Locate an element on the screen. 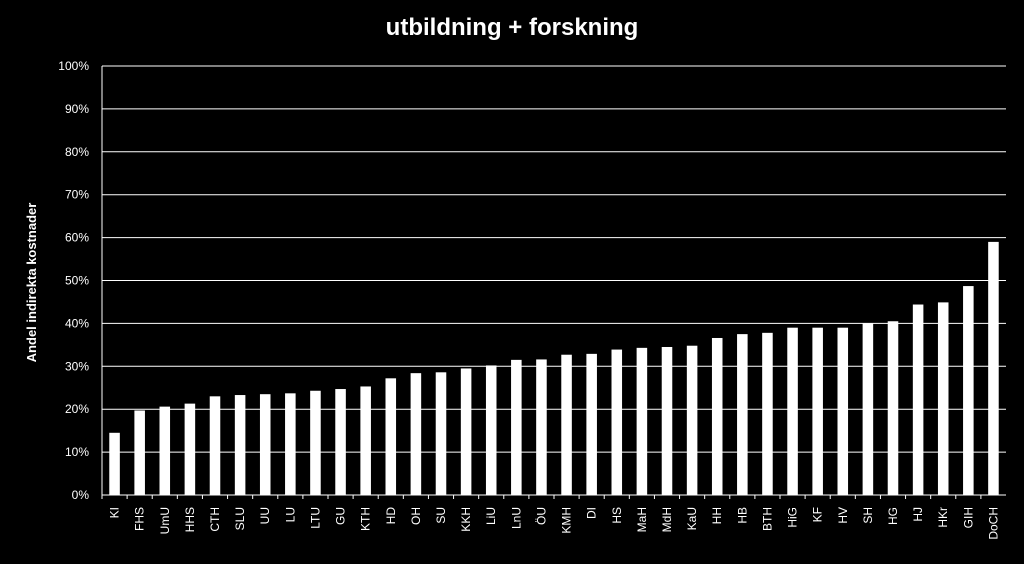 The width and height of the screenshot is (1024, 564). x-tick-label: HV is located at coordinates (843, 515).